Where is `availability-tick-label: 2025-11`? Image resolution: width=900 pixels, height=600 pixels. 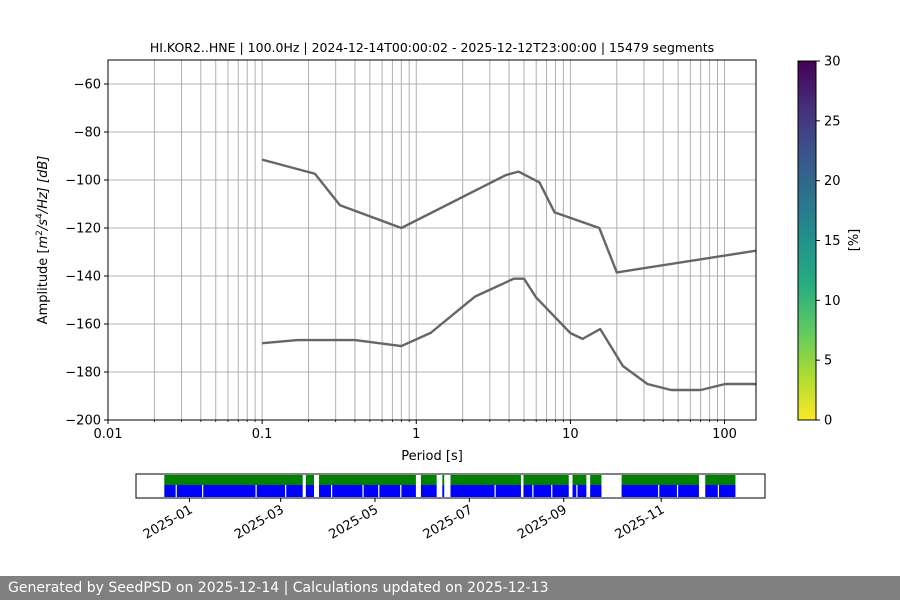
availability-tick-label: 2025-11 is located at coordinates (640, 522).